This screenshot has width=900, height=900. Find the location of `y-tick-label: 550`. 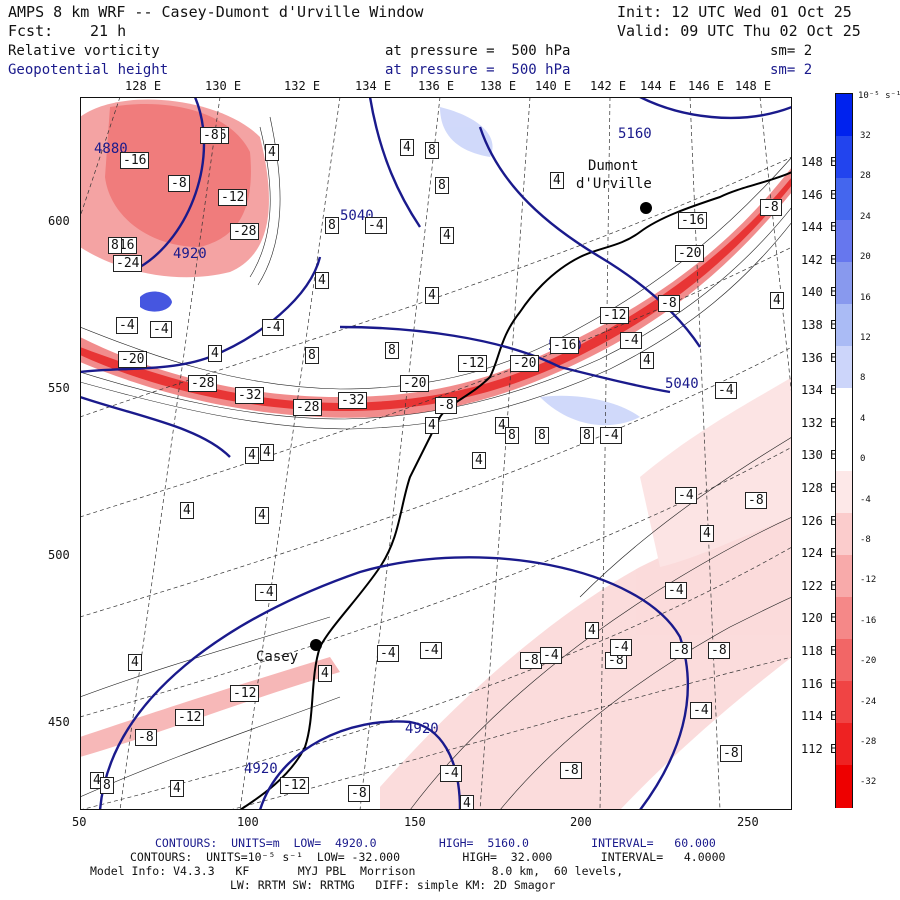

y-tick-label: 550 is located at coordinates (59, 388).